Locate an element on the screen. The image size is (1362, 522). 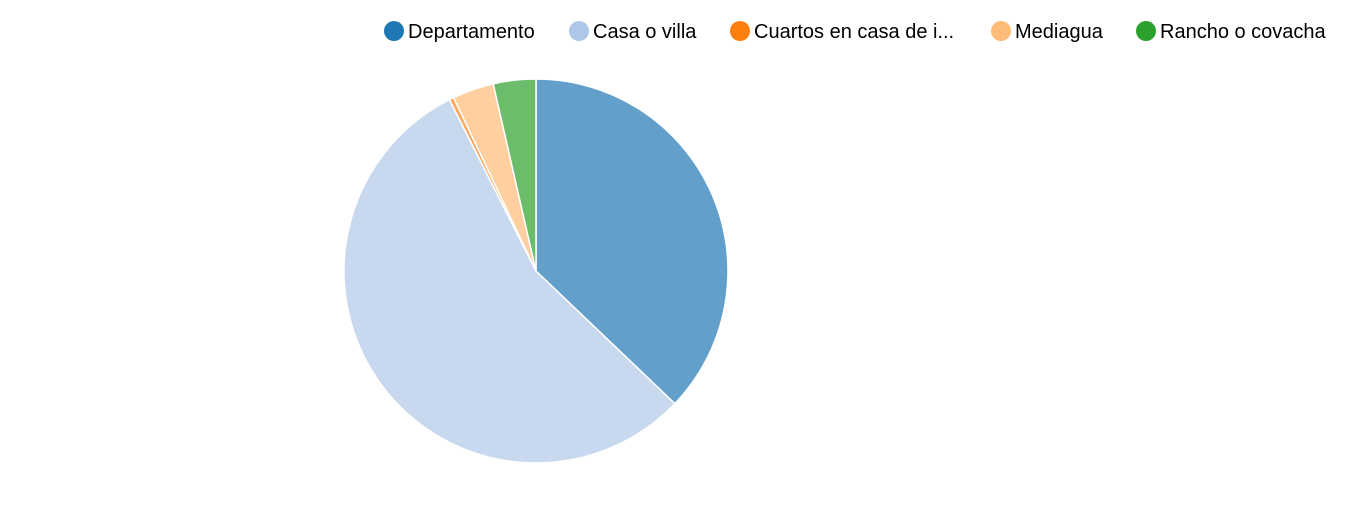
legend-label-3: Mediagua is located at coordinates (1059, 32).